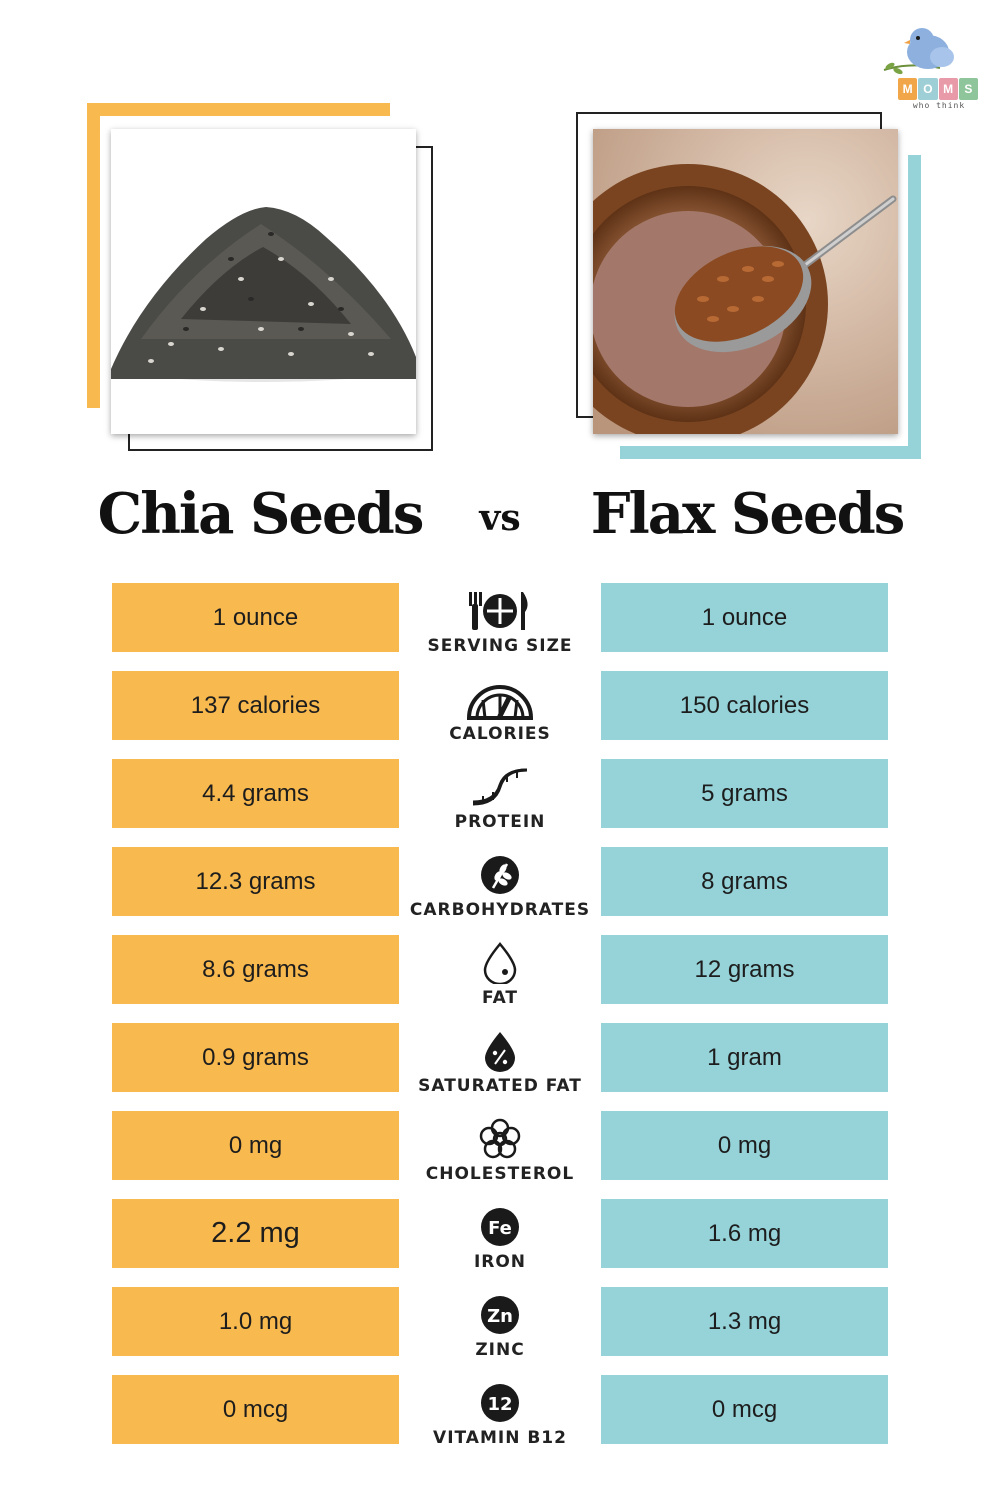  I want to click on flax-saturated-fat: 1 gram, so click(744, 1057).